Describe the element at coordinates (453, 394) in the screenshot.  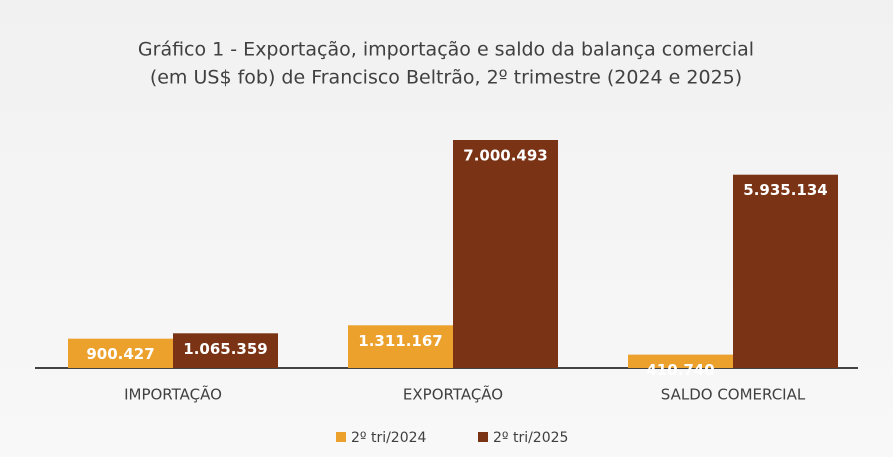
I see `x-tick-label: EXPORTAÇÃO` at that location.